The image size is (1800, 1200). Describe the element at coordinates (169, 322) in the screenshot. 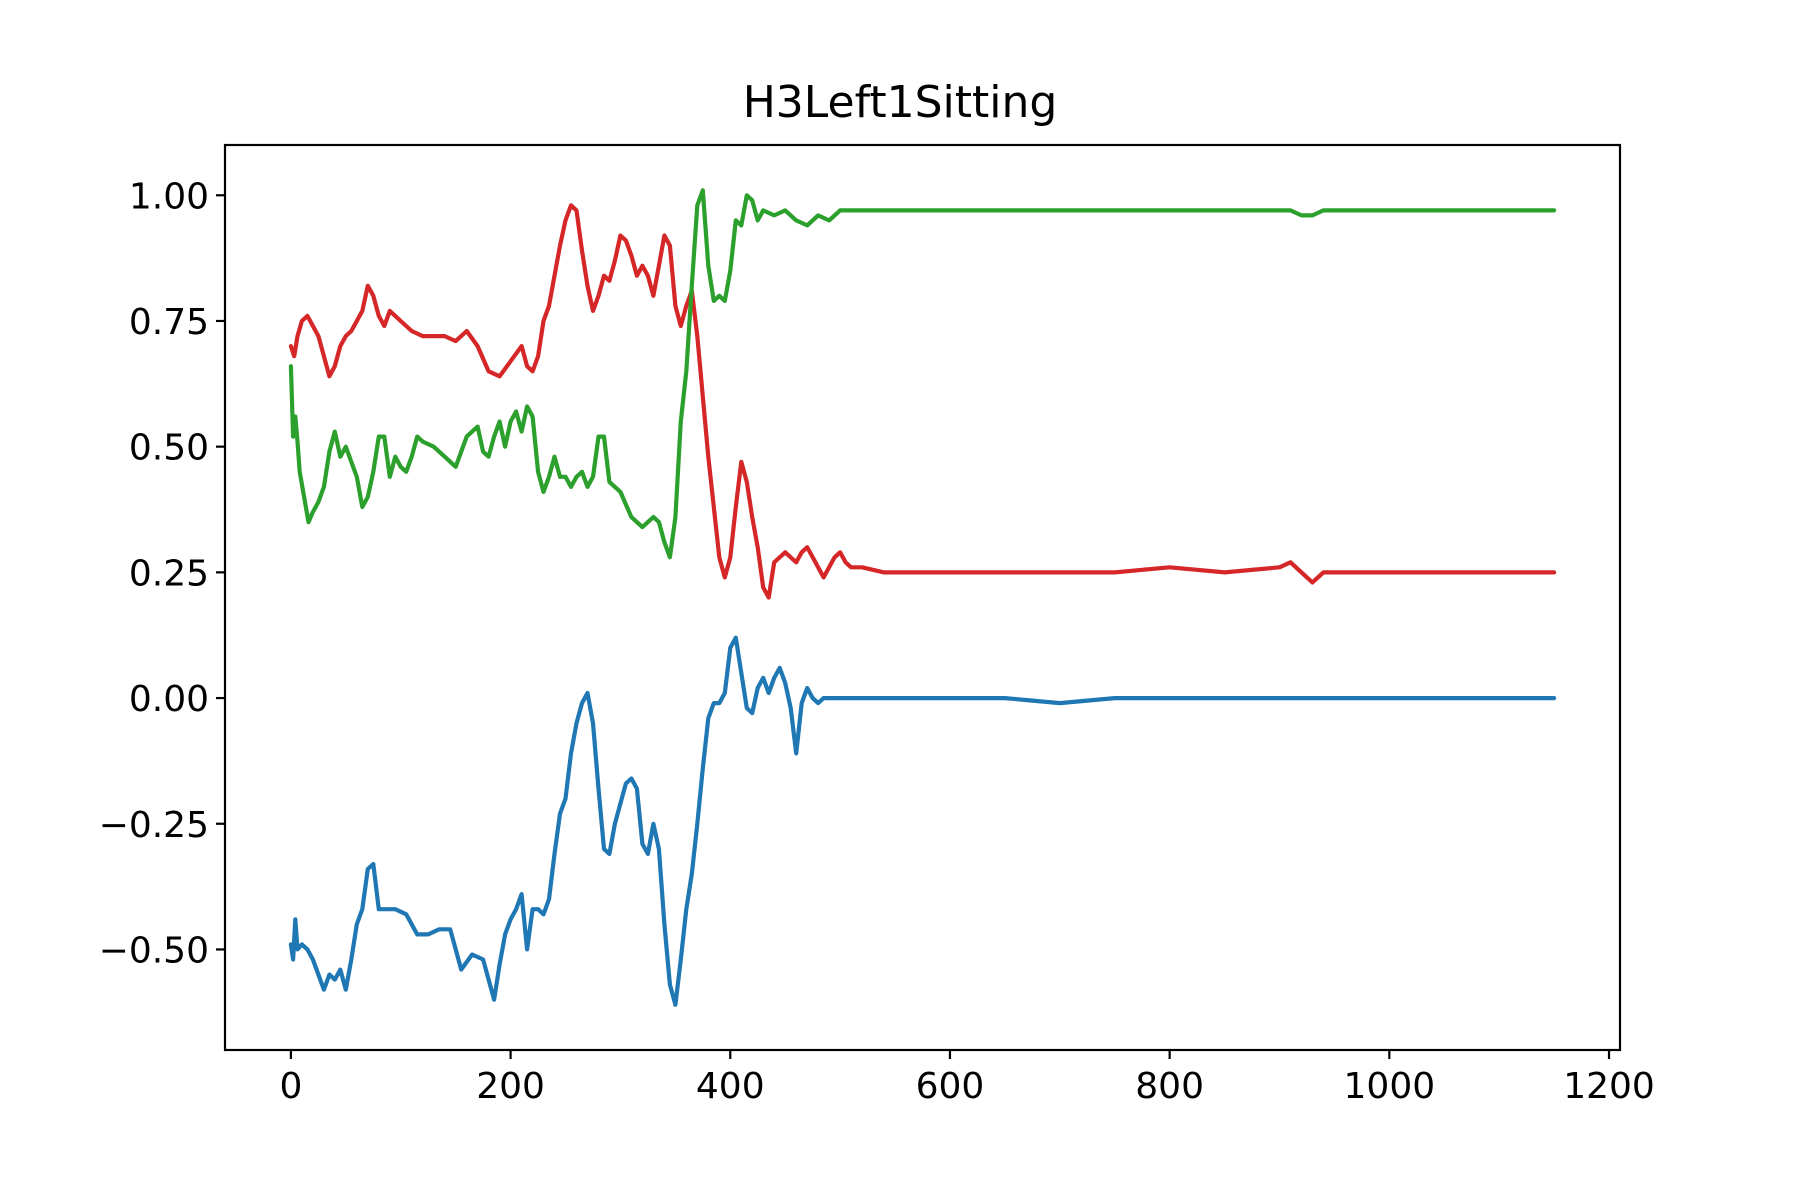

I see `y-tick-label: 0.75` at that location.